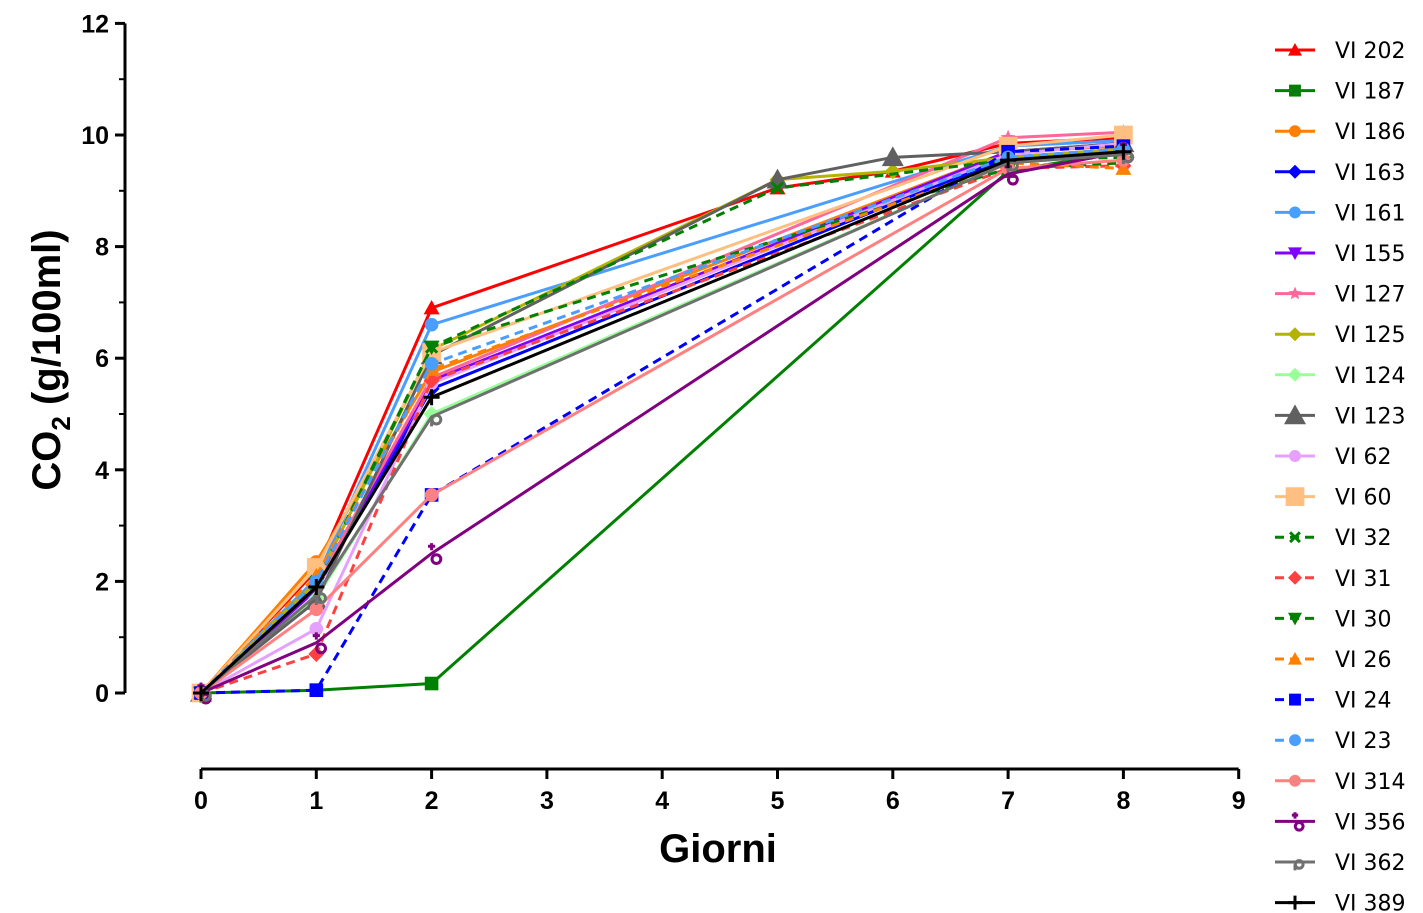 The width and height of the screenshot is (1423, 913). I want to click on x-tick-label: 3, so click(547, 801).